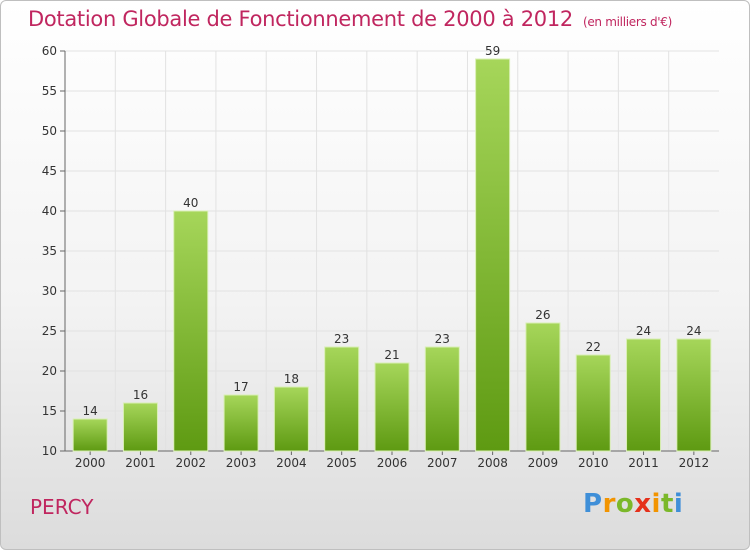 The height and width of the screenshot is (550, 750). What do you see at coordinates (492, 463) in the screenshot?
I see `x-tick-label: 2008` at bounding box center [492, 463].